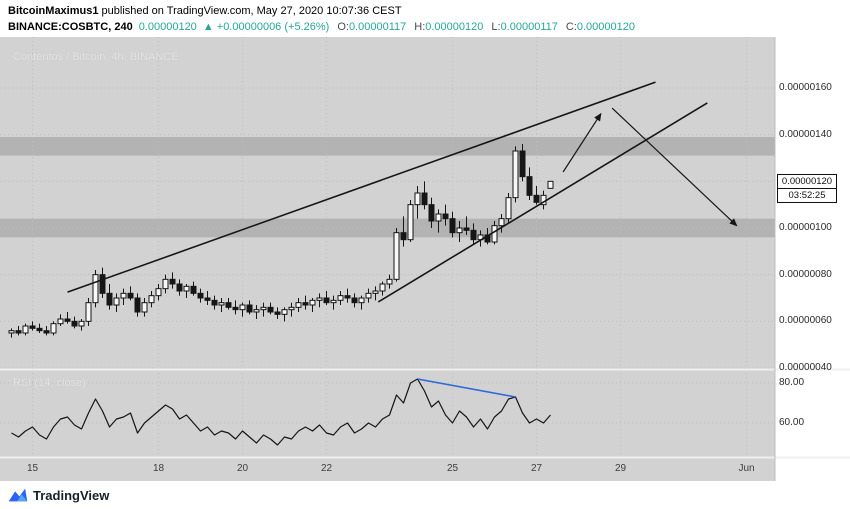  What do you see at coordinates (529, 27) in the screenshot?
I see `low-value: 0.00000117` at bounding box center [529, 27].